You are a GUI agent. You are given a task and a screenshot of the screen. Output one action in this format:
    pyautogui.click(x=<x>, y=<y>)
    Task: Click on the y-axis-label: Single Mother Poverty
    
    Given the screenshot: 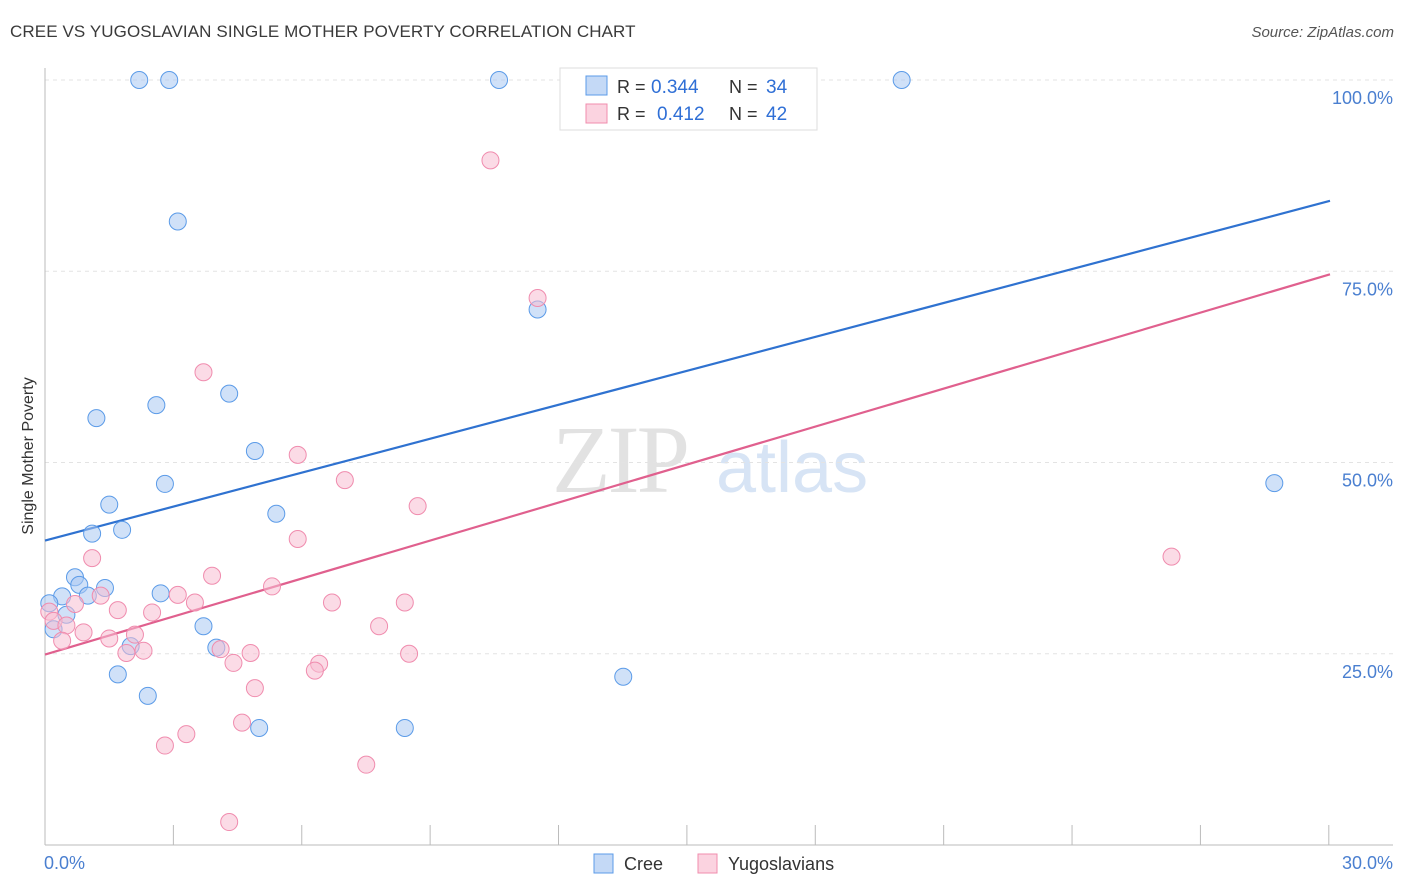 What is the action you would take?
    pyautogui.click(x=28, y=455)
    